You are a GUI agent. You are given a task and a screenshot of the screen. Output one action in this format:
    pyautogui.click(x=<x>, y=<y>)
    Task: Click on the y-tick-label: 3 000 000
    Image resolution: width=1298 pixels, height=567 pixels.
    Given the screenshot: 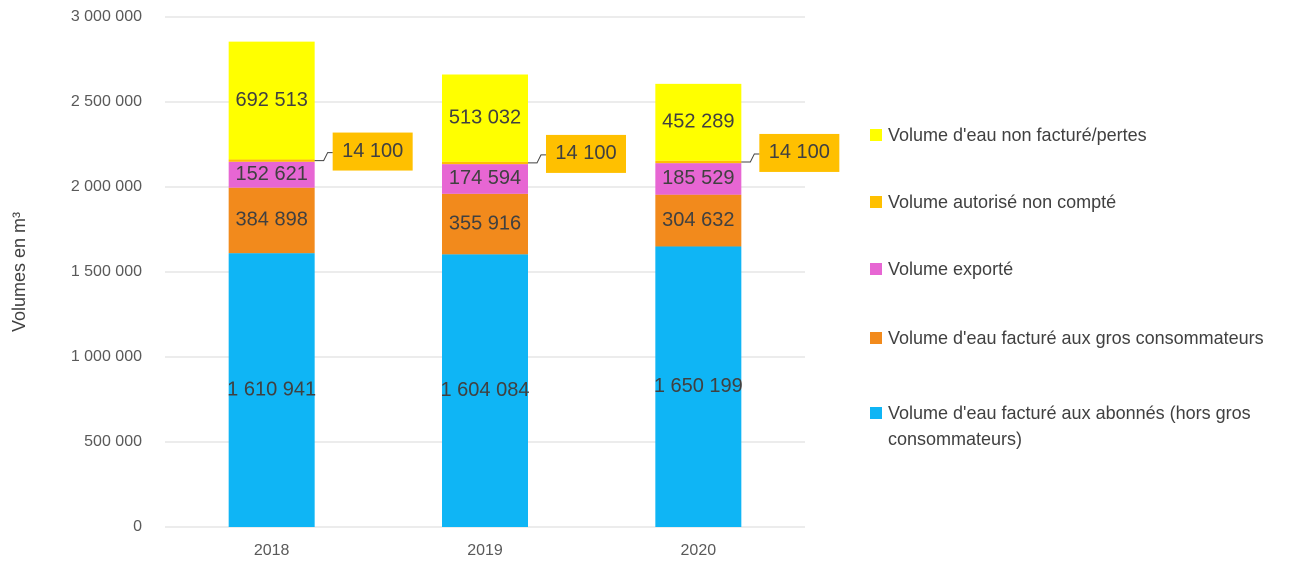 What is the action you would take?
    pyautogui.click(x=106, y=16)
    